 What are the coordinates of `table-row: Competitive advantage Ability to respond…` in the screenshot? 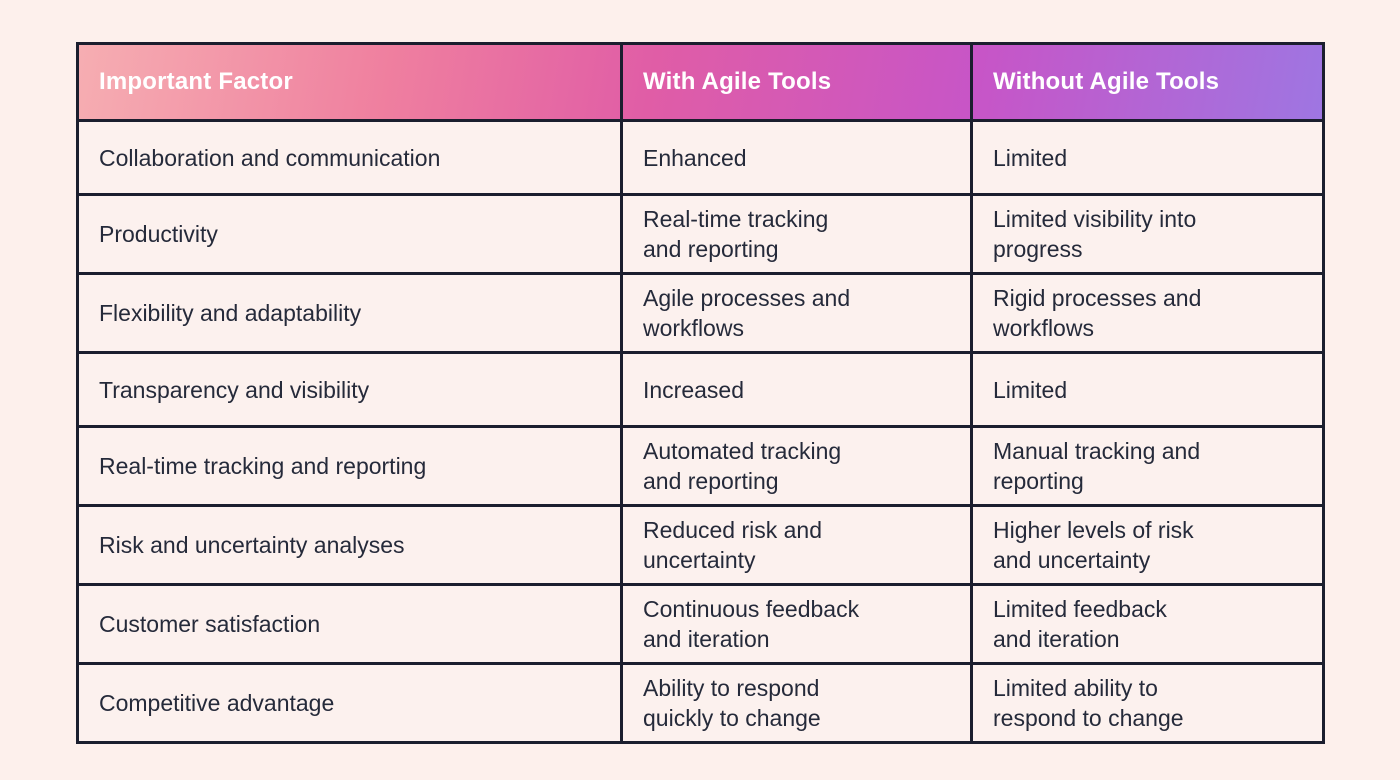 It's located at (700, 703).